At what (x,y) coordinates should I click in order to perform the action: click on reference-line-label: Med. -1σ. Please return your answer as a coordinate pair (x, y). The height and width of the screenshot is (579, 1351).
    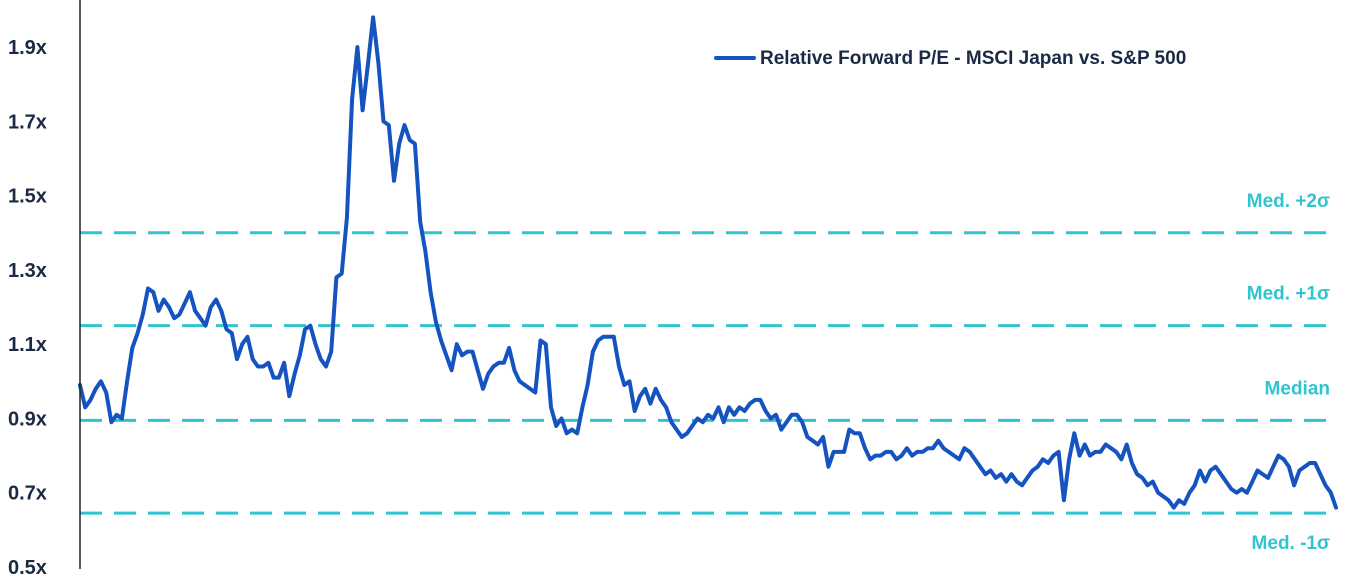
    Looking at the image, I should click on (1291, 543).